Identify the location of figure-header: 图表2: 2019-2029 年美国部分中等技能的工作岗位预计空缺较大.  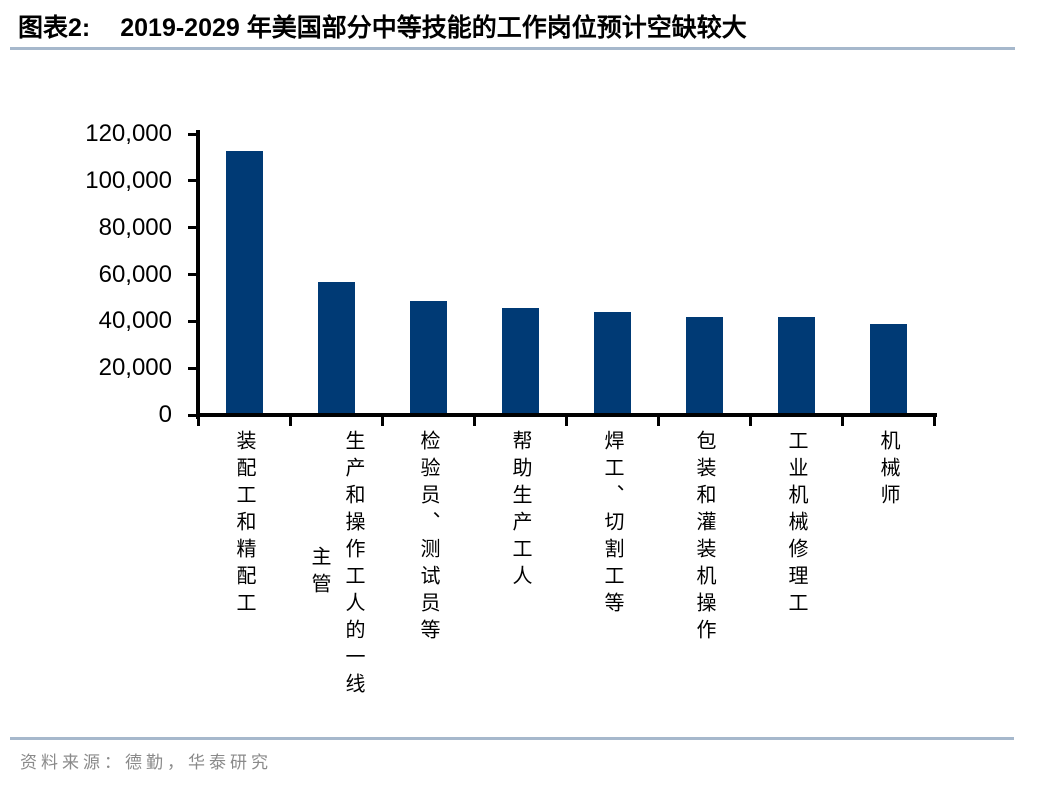
(382, 26).